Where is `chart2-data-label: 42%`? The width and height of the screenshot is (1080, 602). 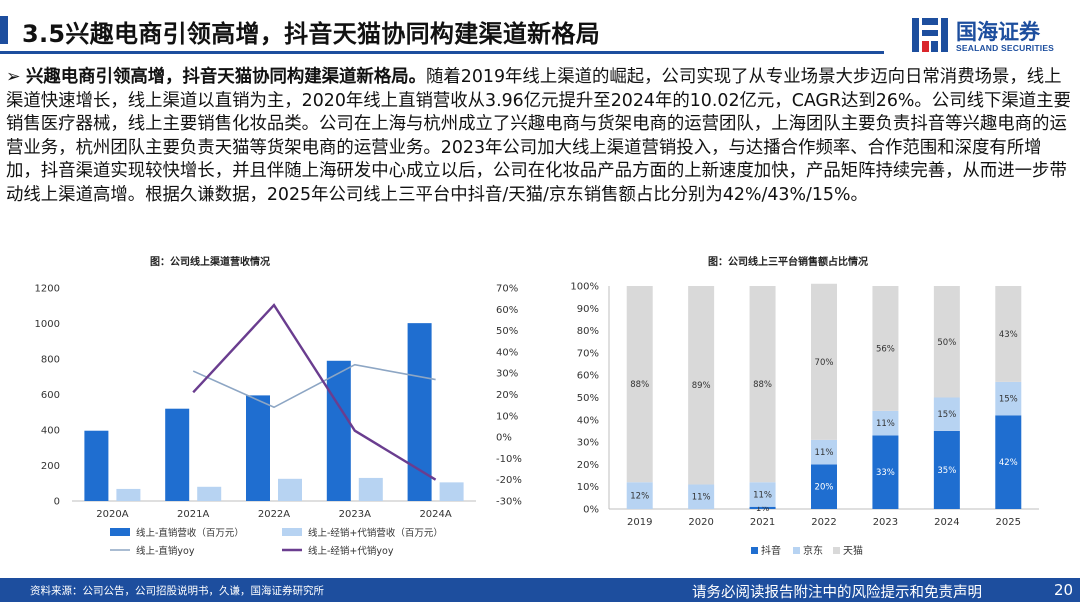
chart2-data-label: 42% is located at coordinates (1008, 463).